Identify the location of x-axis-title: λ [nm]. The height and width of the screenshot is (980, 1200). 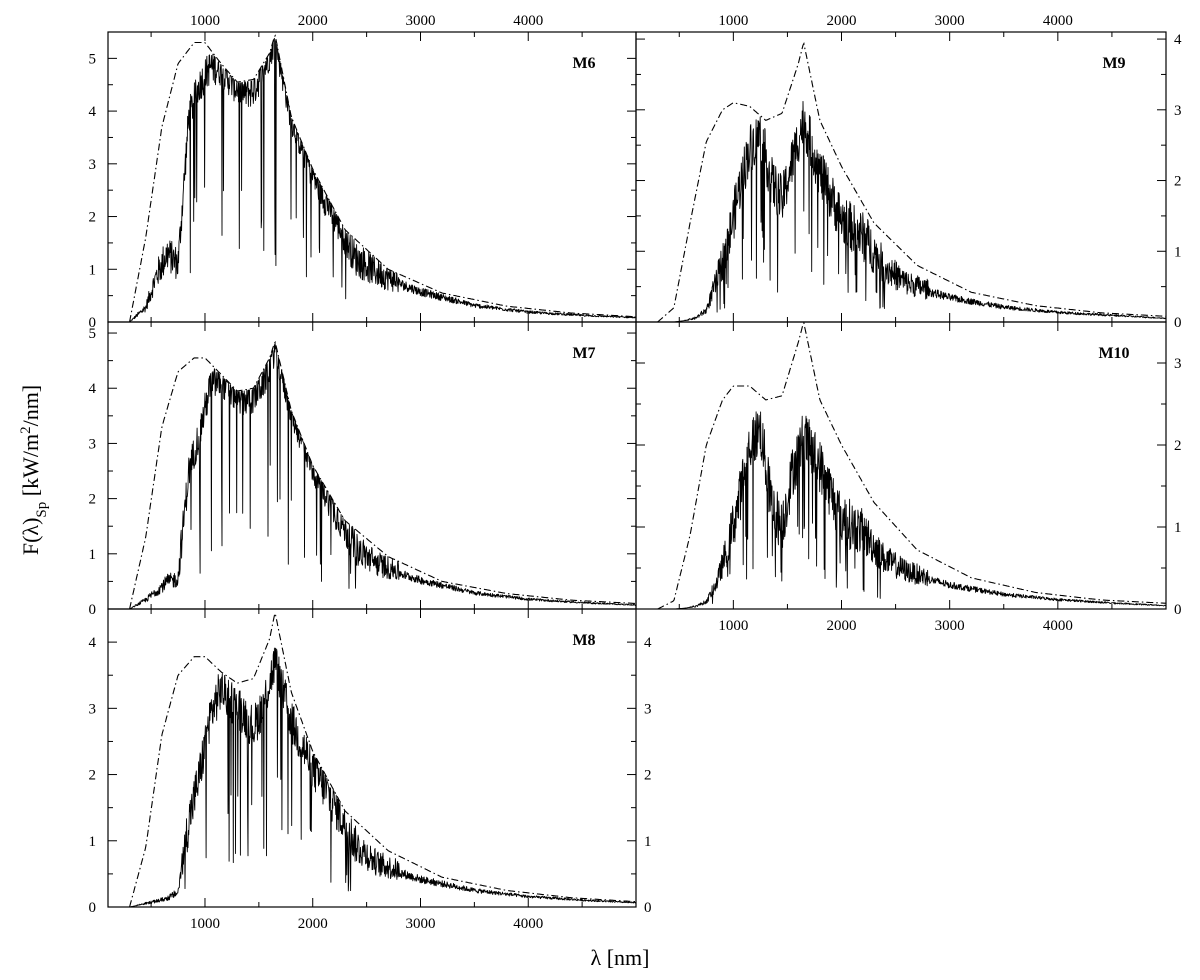
(620, 957).